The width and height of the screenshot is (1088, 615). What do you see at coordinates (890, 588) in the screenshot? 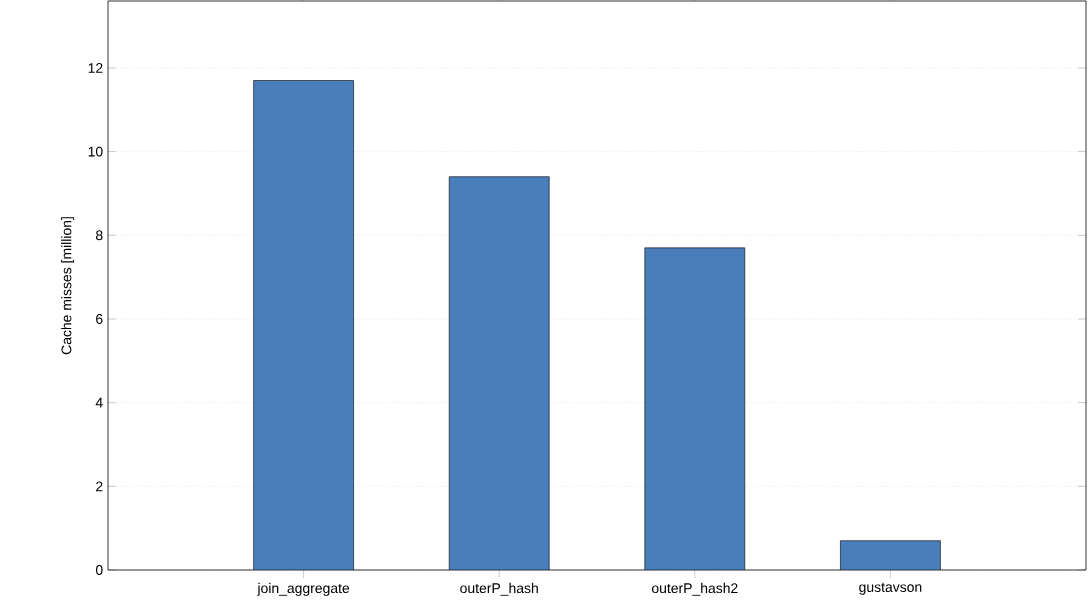
I see `x-tick-label: gustavson` at bounding box center [890, 588].